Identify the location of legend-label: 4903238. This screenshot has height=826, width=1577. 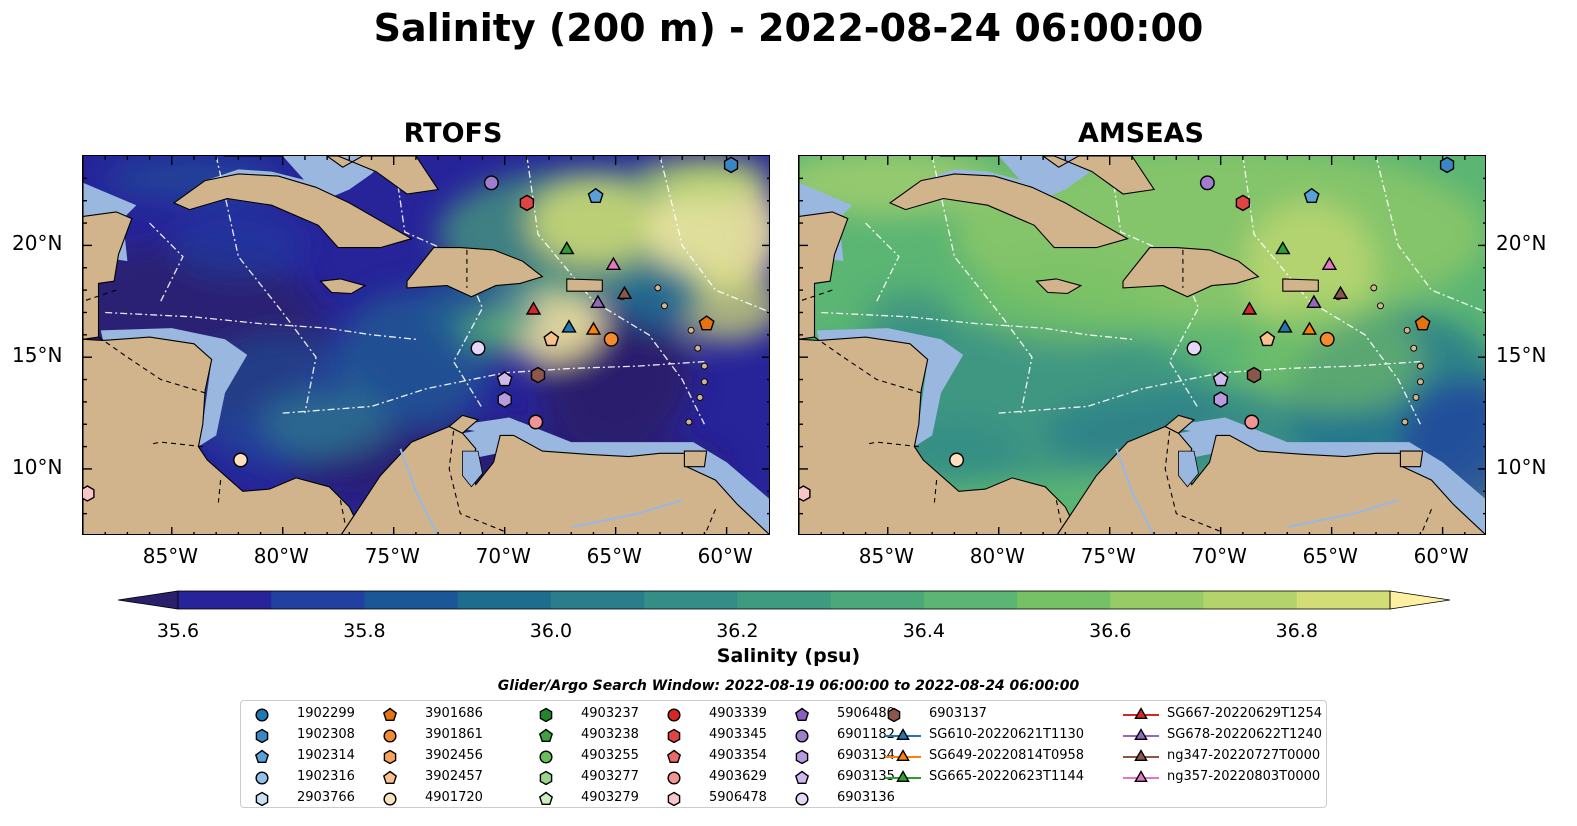
(610, 734).